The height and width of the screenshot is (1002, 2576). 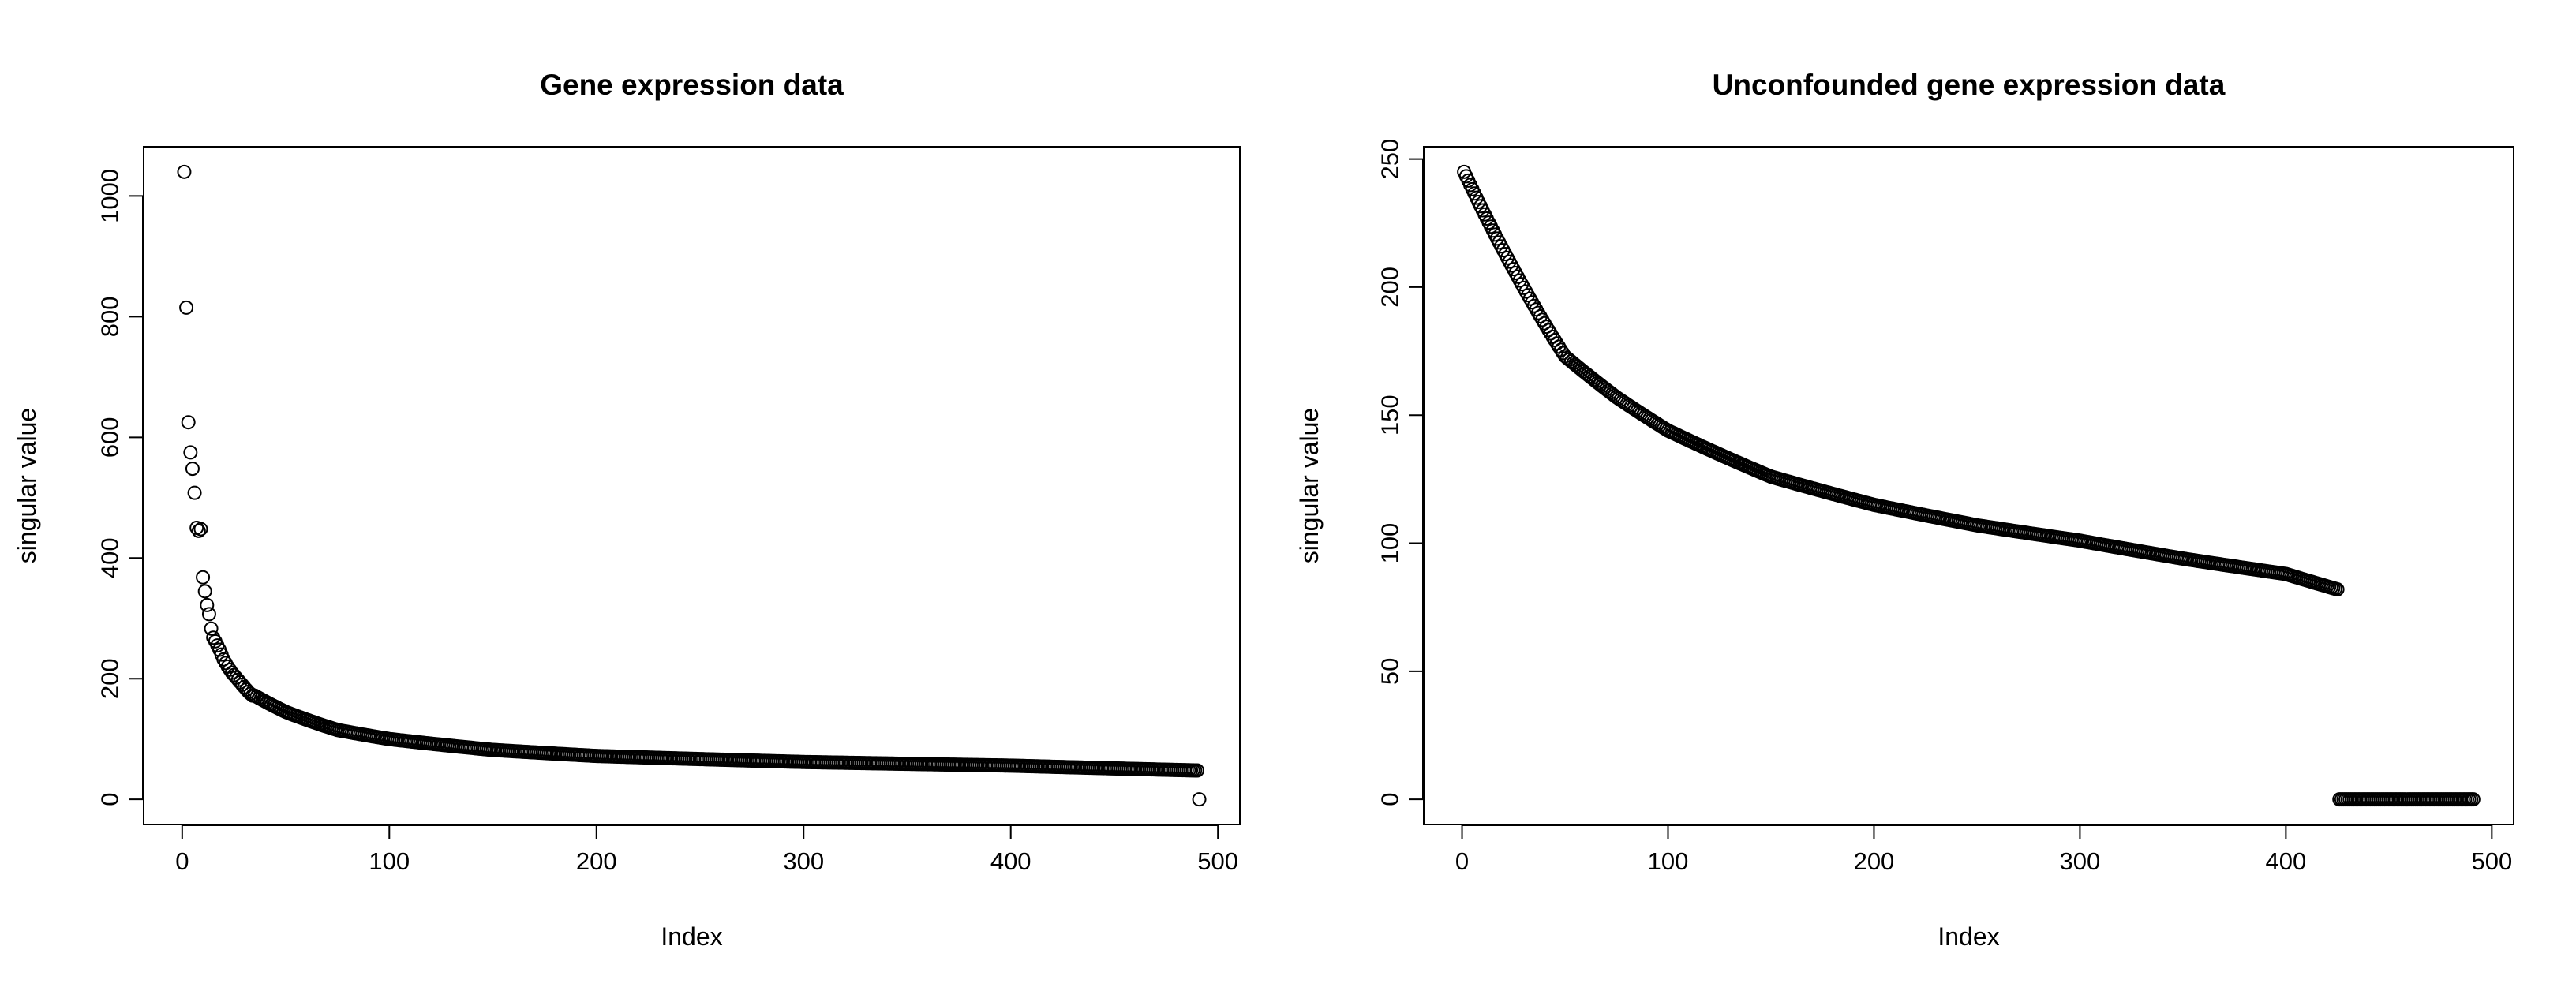 I want to click on chart-title: Unconfounded gene expression data, so click(x=1969, y=85).